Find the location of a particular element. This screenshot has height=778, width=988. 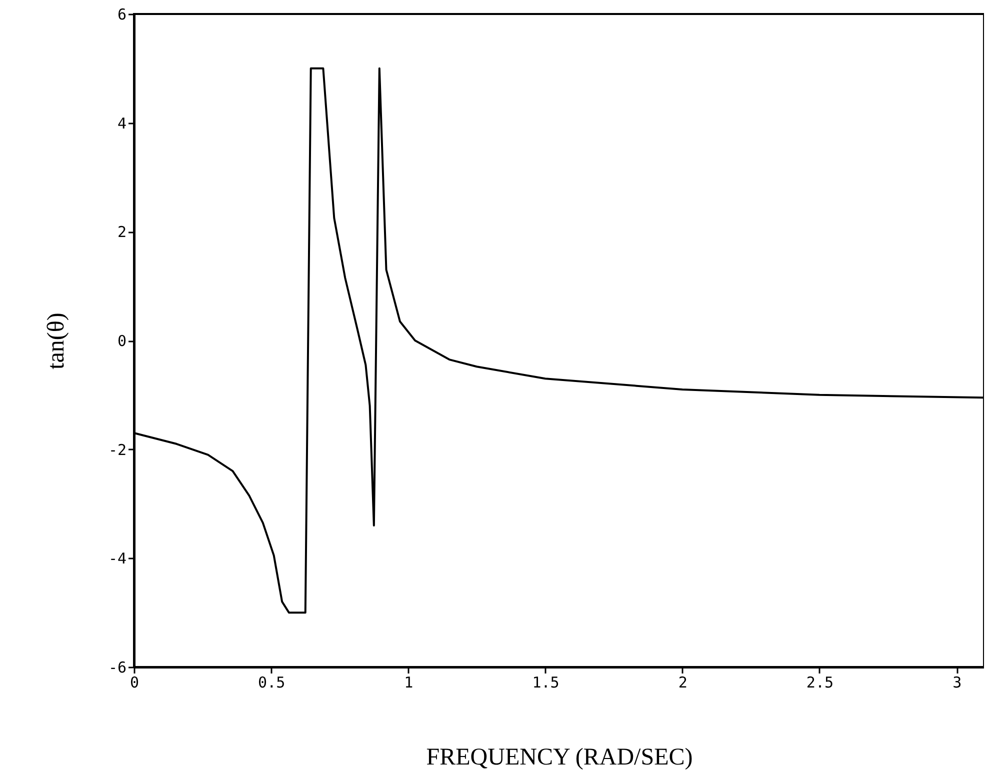

x-tick-label: 2 is located at coordinates (683, 683).